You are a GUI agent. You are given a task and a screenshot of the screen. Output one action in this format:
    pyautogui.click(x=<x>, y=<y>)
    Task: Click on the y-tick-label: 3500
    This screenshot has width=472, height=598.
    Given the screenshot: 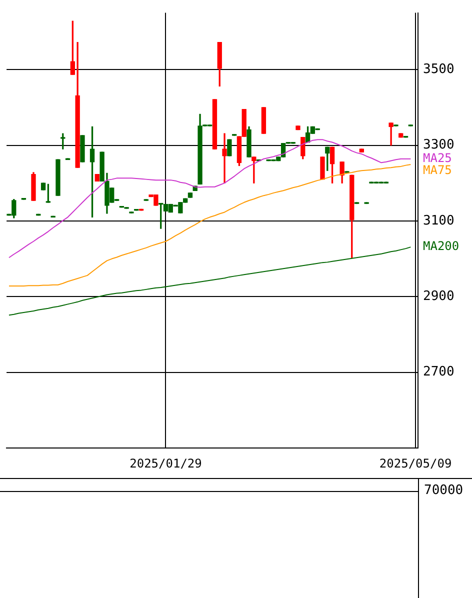 What is the action you would take?
    pyautogui.click(x=438, y=69)
    